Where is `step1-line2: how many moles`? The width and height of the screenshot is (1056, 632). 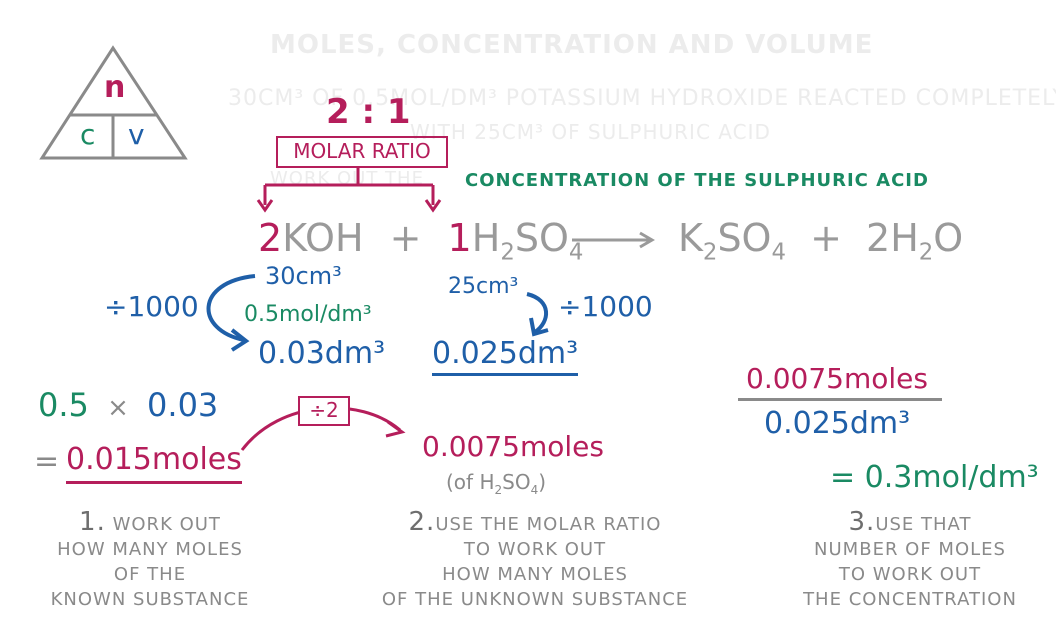
step1-line2: how many moles is located at coordinates (150, 549).